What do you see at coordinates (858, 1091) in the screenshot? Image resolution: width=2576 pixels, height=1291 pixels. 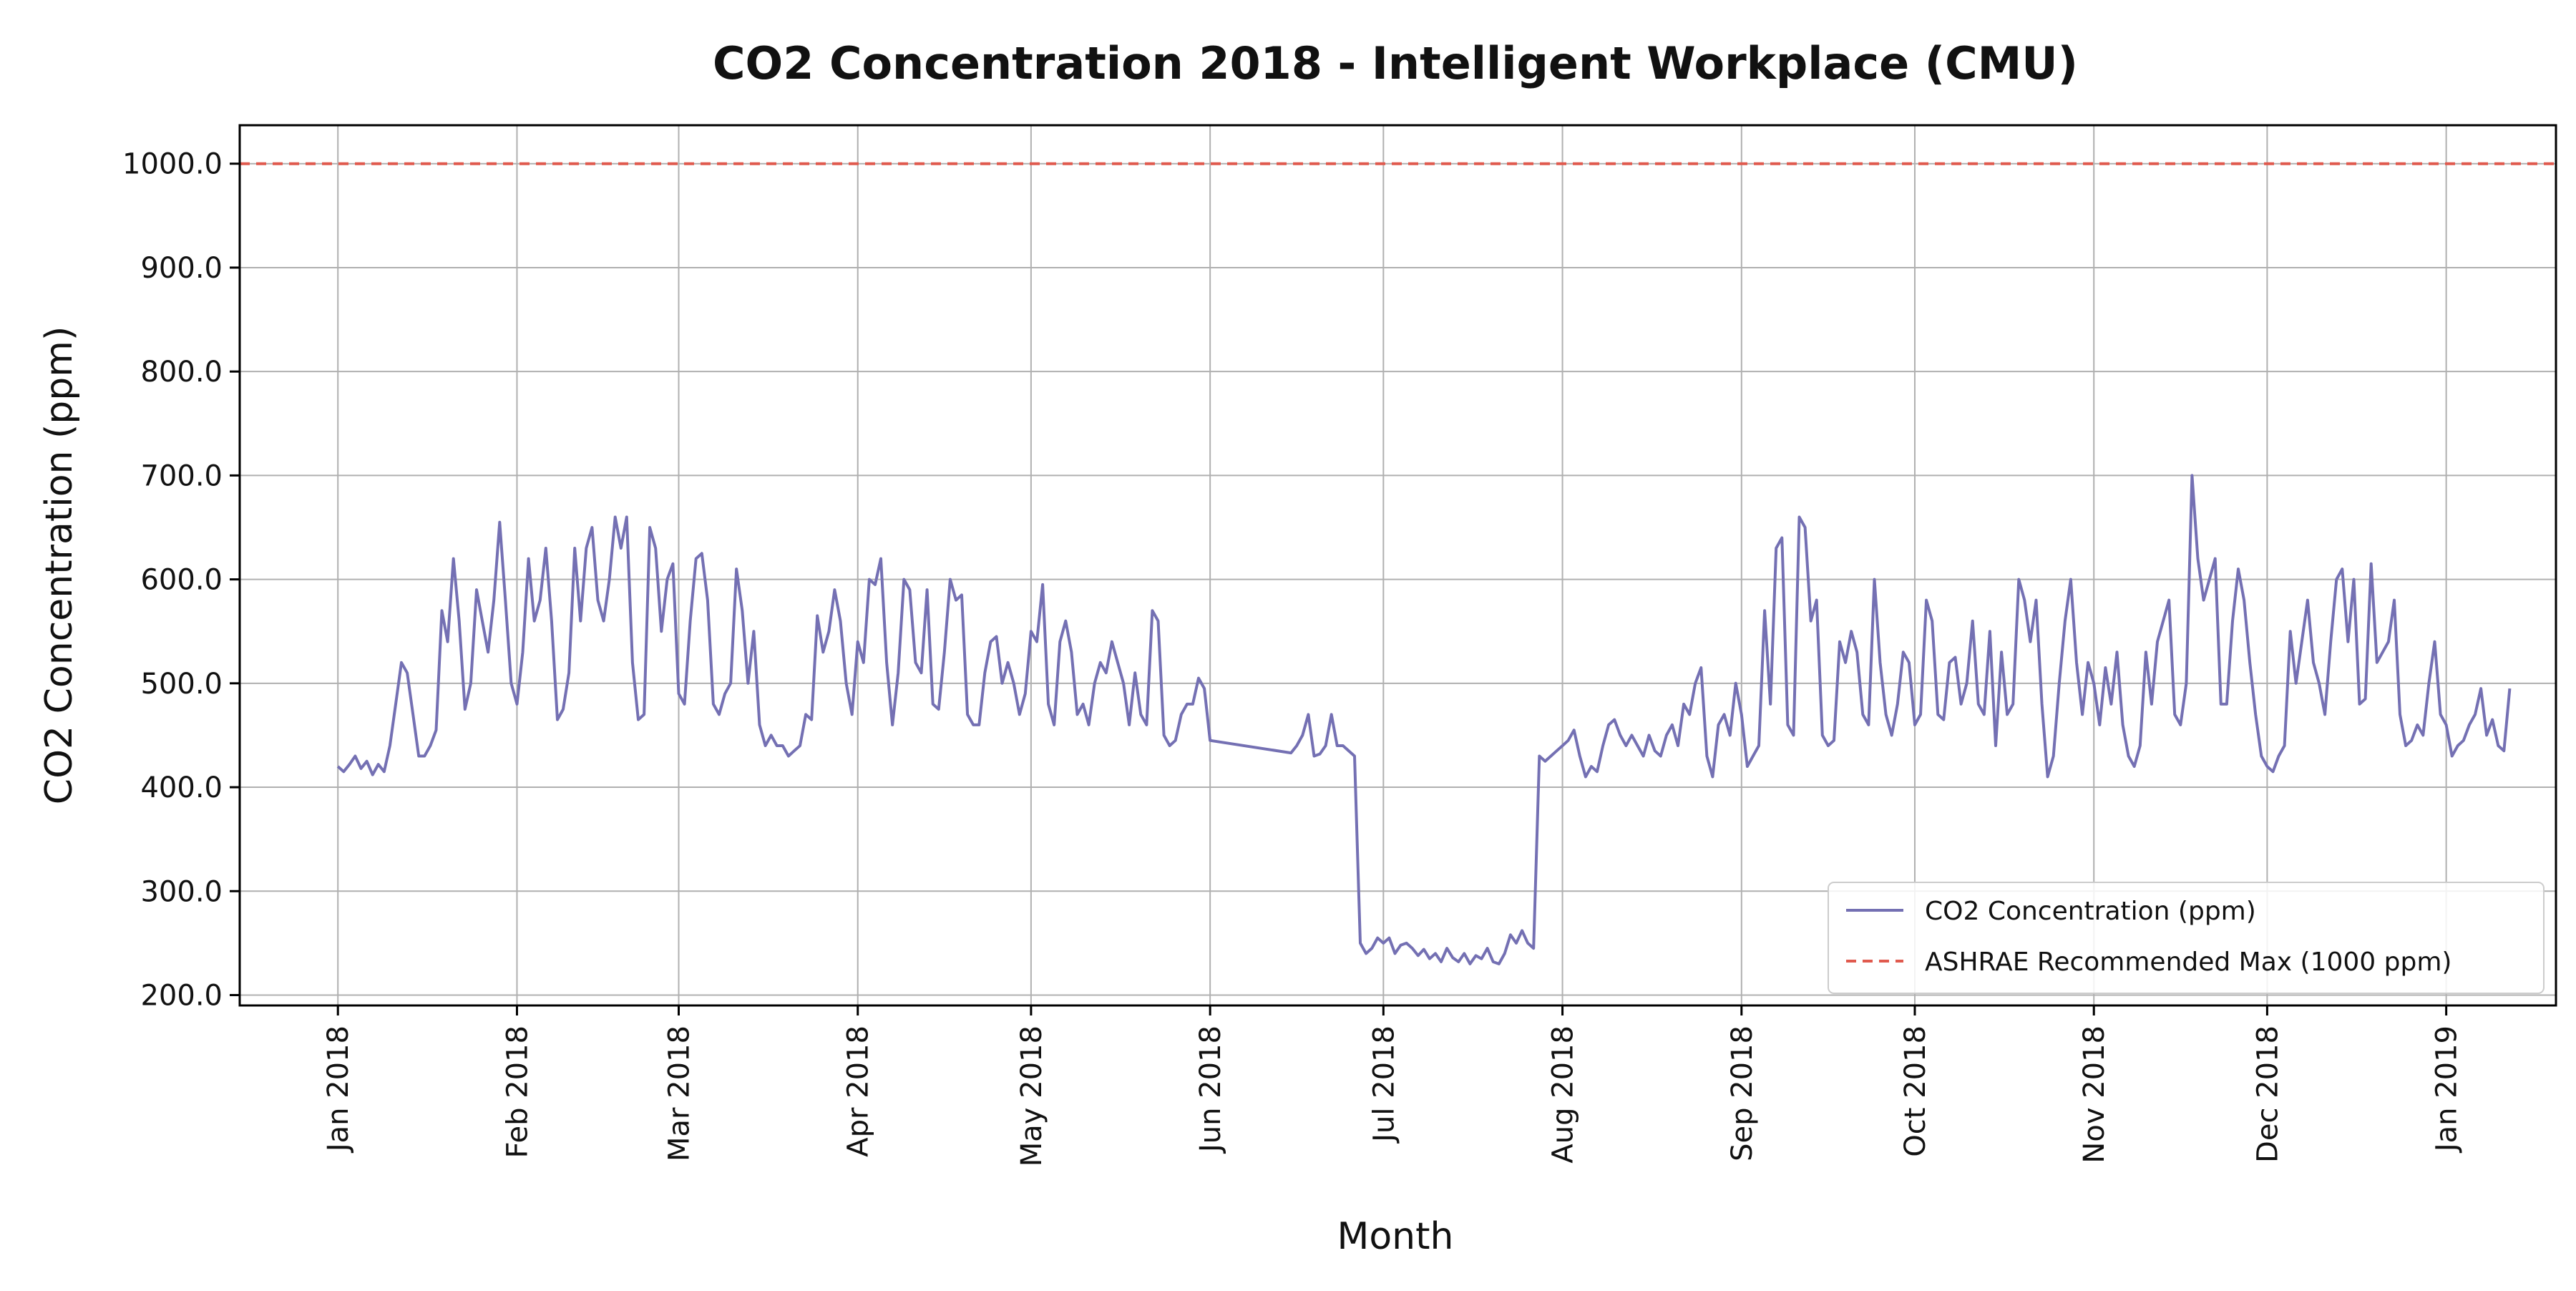 I see `x-tick-label: Apr 2018` at bounding box center [858, 1091].